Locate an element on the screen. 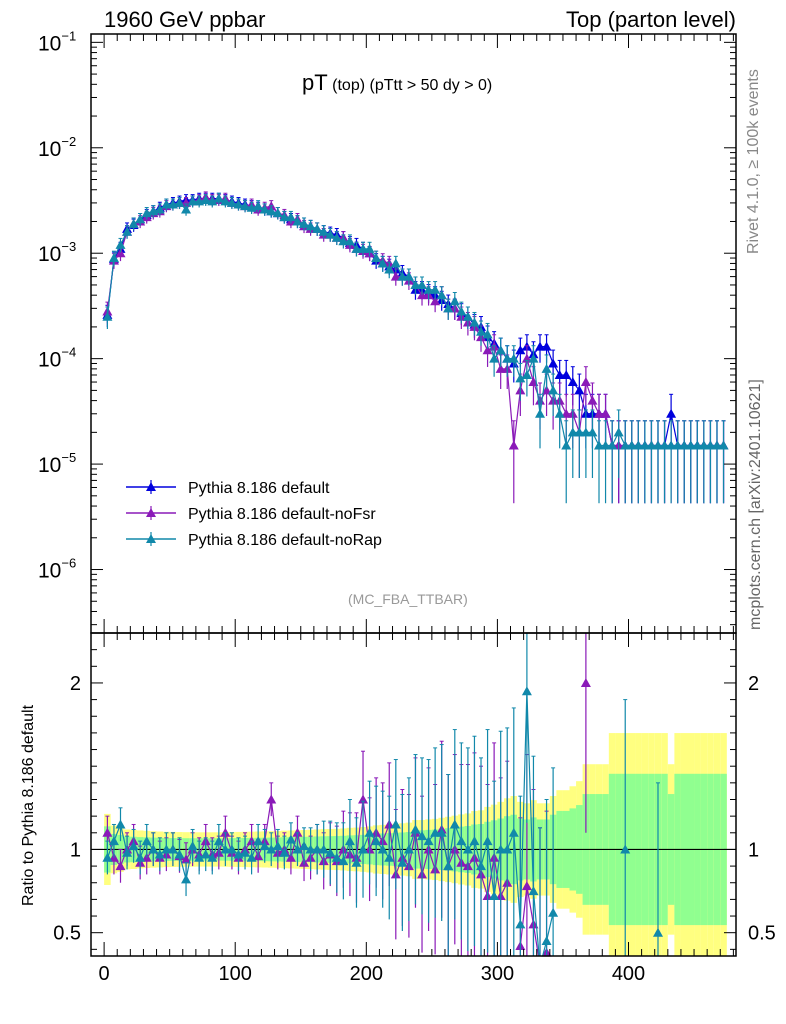  x-tick-label: 0 is located at coordinates (104, 974).